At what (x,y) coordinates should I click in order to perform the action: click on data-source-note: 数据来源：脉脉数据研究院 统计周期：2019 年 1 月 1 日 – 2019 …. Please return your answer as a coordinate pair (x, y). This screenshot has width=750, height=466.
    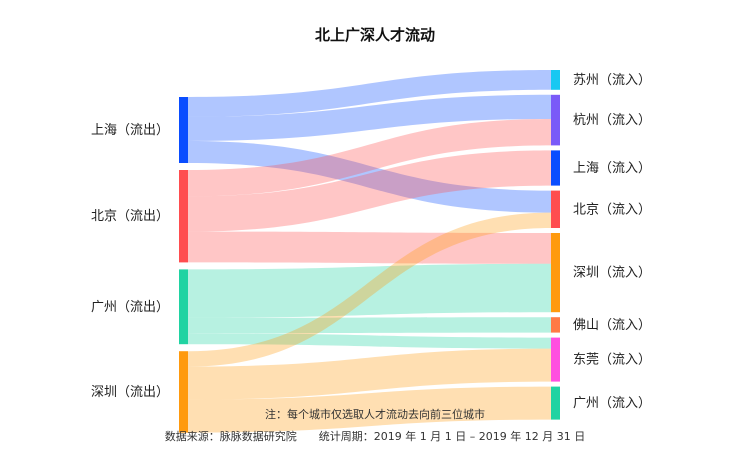
    Looking at the image, I should click on (375, 436).